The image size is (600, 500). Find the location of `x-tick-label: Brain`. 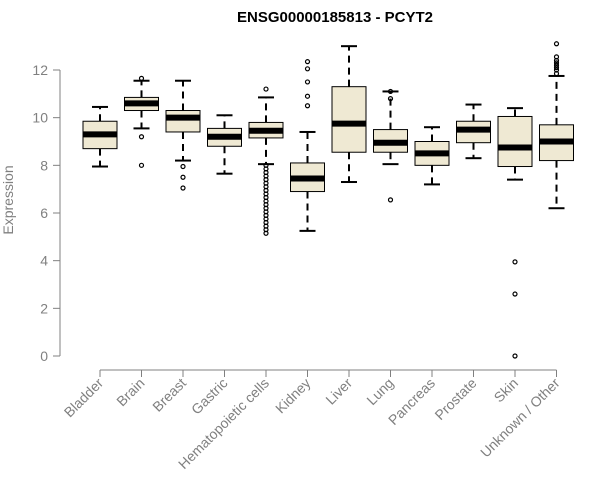

x-tick-label: Brain is located at coordinates (130, 392).